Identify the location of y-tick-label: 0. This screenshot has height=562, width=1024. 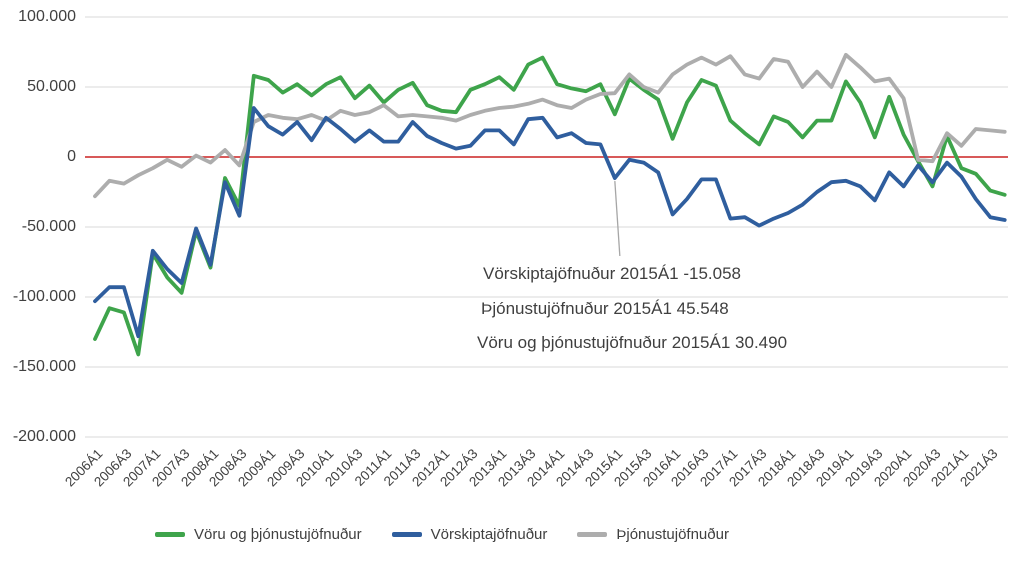
(71, 156).